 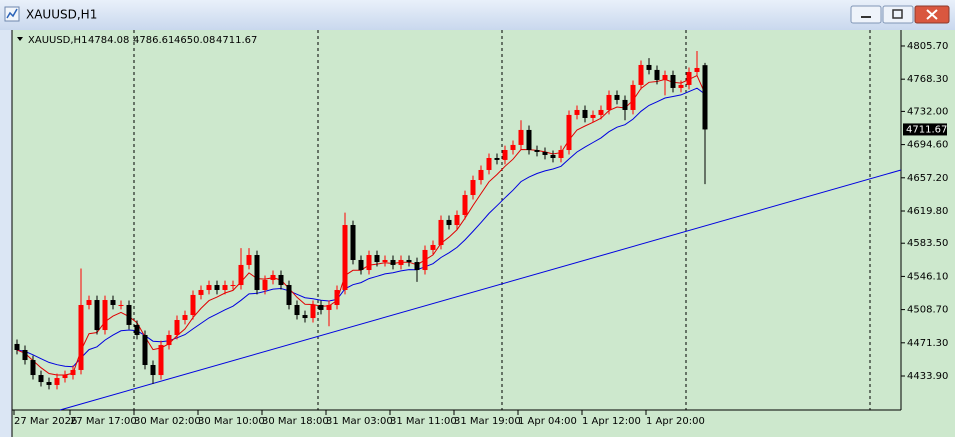 What do you see at coordinates (359, 421) in the screenshot?
I see `x-tick-label: 31 Mar 03:00` at bounding box center [359, 421].